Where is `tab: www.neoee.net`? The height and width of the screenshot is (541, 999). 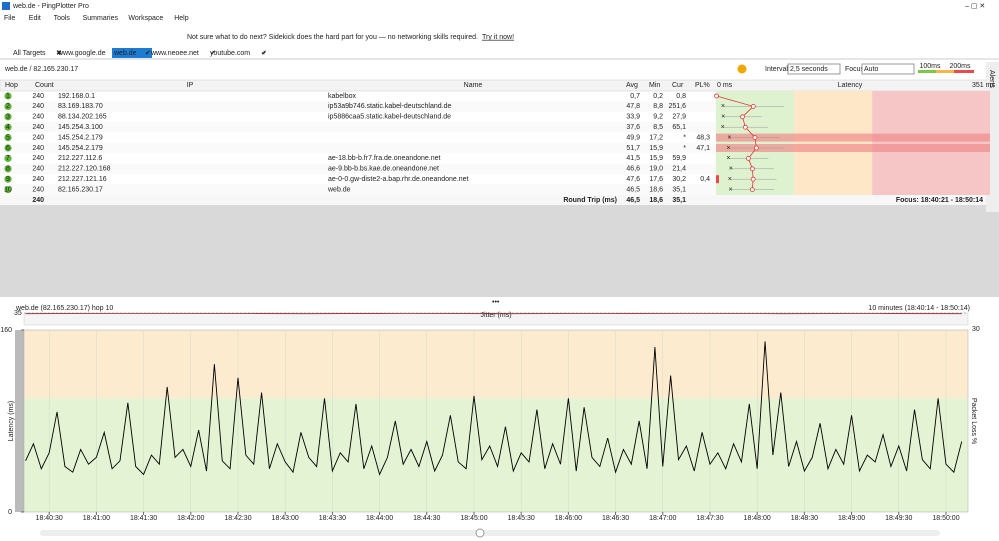
tab: www.neoee.net is located at coordinates (174, 53).